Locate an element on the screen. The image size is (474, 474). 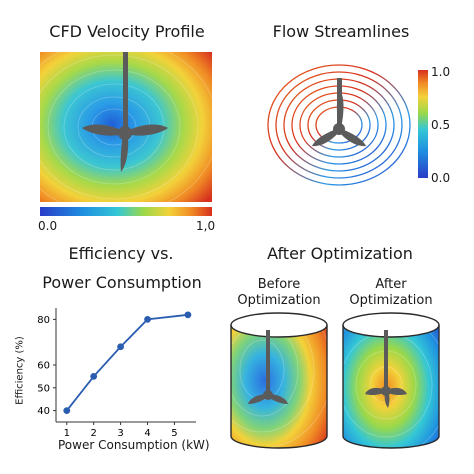
tank-after is located at coordinates (391, 380).